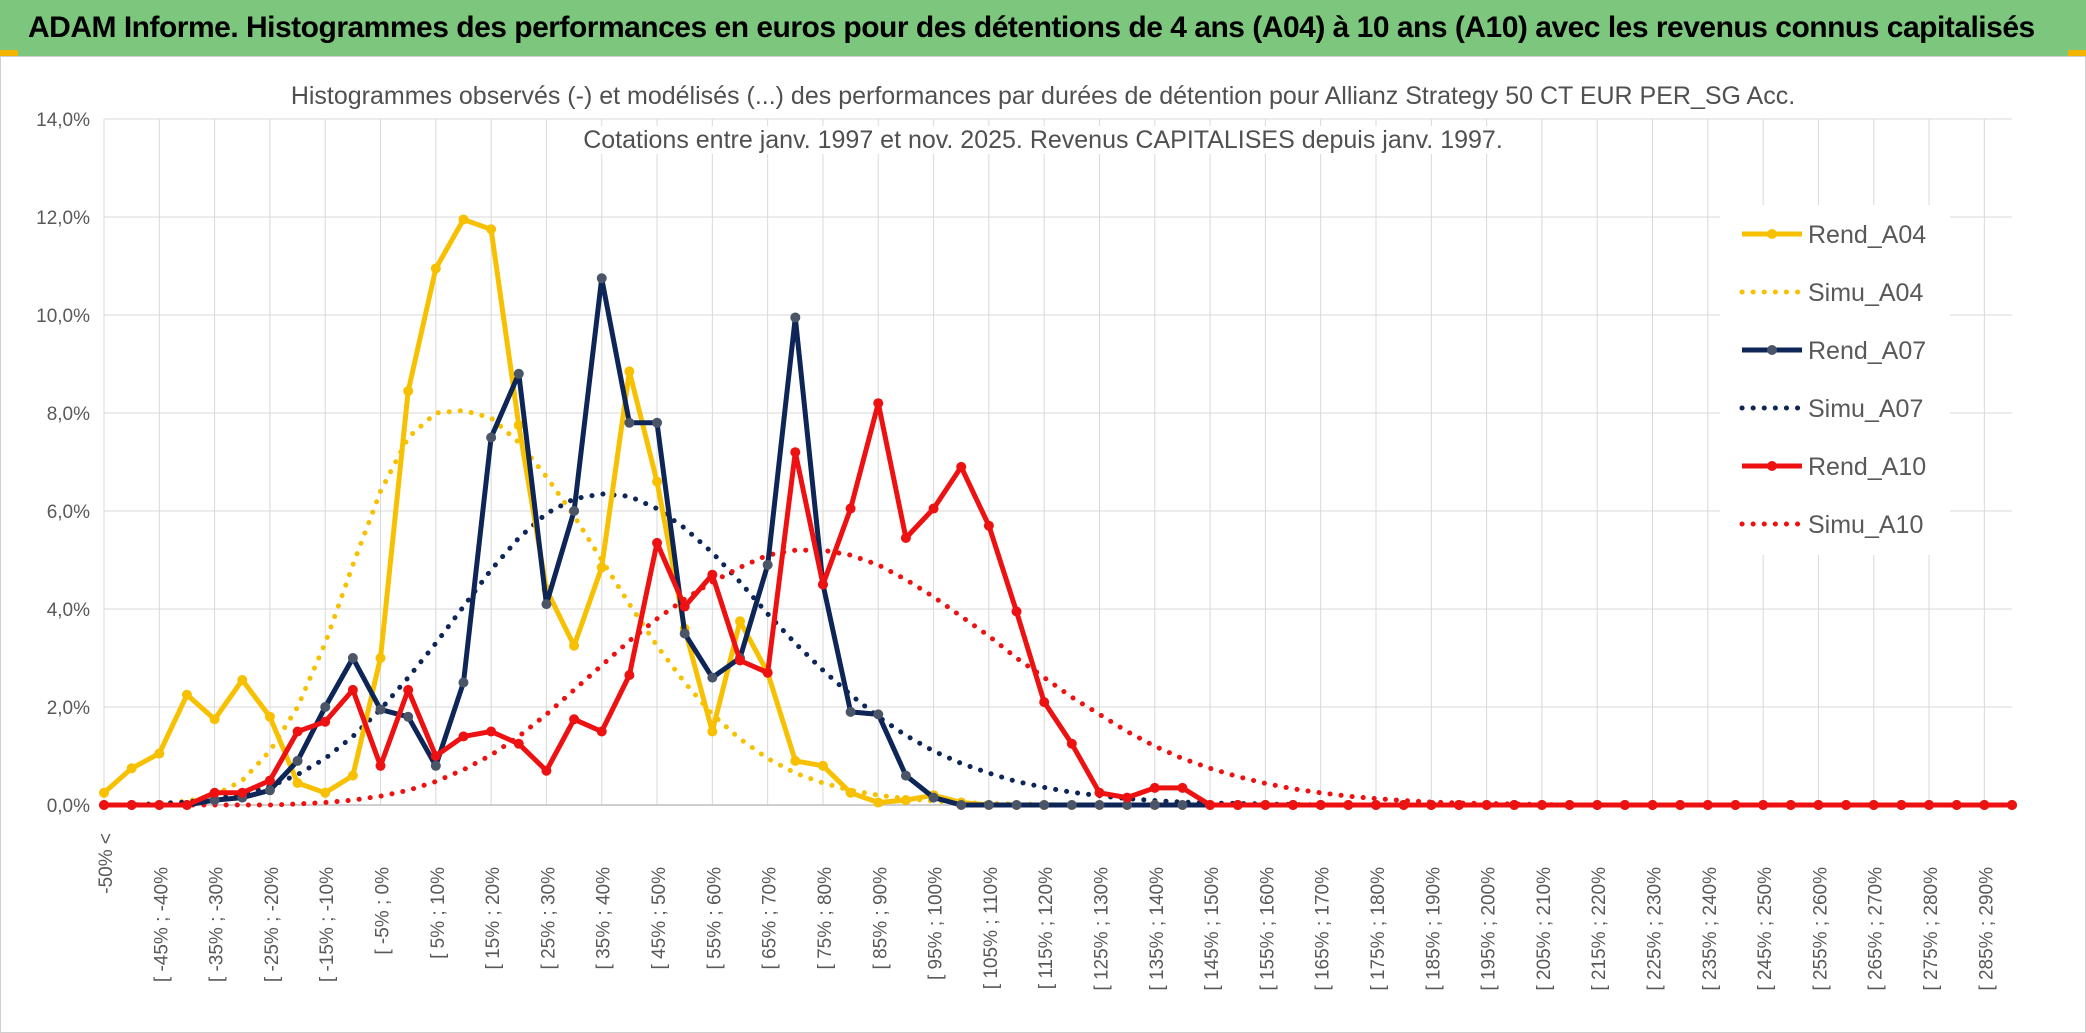  What do you see at coordinates (1865, 409) in the screenshot?
I see `legend-label: Simu_A07` at bounding box center [1865, 409].